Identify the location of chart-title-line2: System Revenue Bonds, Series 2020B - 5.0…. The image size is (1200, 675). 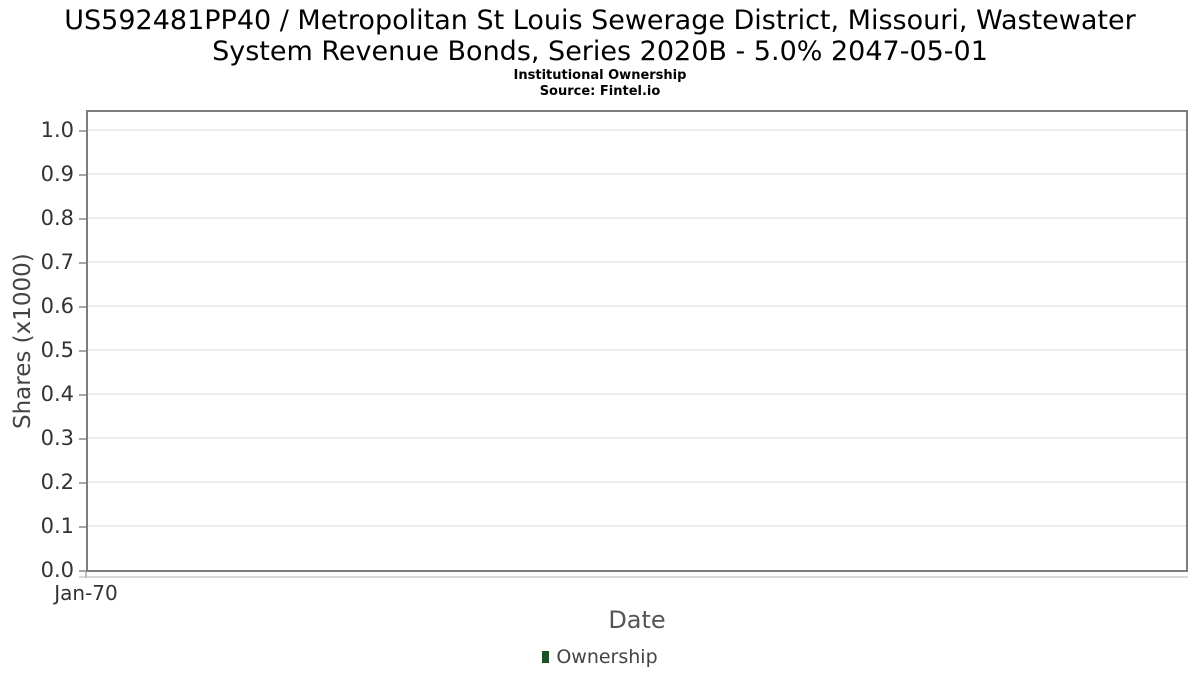
(600, 51).